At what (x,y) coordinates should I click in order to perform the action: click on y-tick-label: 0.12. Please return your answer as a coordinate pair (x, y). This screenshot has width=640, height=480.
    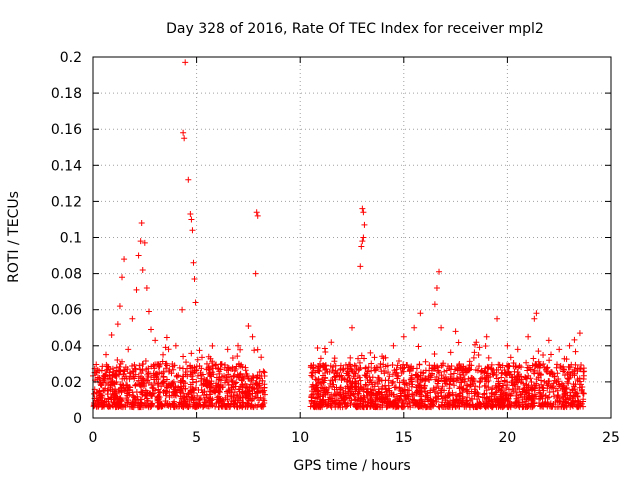
    Looking at the image, I should click on (66, 202).